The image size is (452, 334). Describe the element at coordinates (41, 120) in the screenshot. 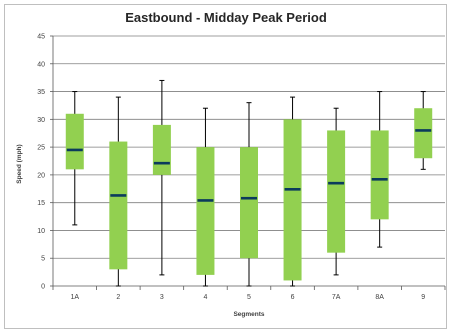

I see `y-tick-label: 30` at that location.